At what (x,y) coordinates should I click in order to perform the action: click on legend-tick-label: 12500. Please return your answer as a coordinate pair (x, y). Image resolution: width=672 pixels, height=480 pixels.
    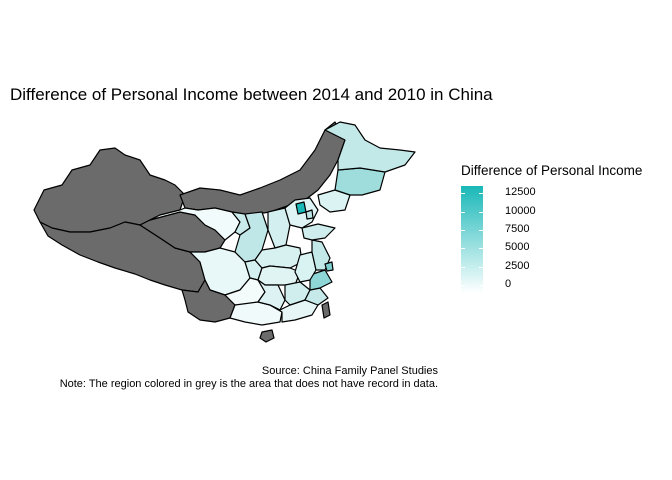
    Looking at the image, I should click on (520, 192).